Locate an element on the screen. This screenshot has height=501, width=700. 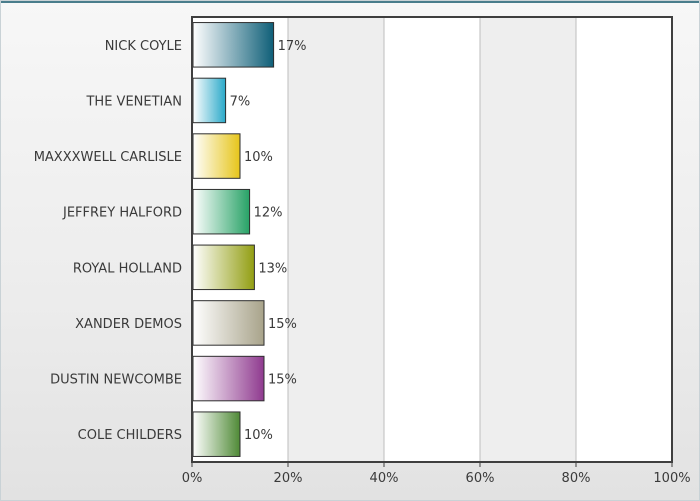
x-tick-label: 60% is located at coordinates (480, 478).